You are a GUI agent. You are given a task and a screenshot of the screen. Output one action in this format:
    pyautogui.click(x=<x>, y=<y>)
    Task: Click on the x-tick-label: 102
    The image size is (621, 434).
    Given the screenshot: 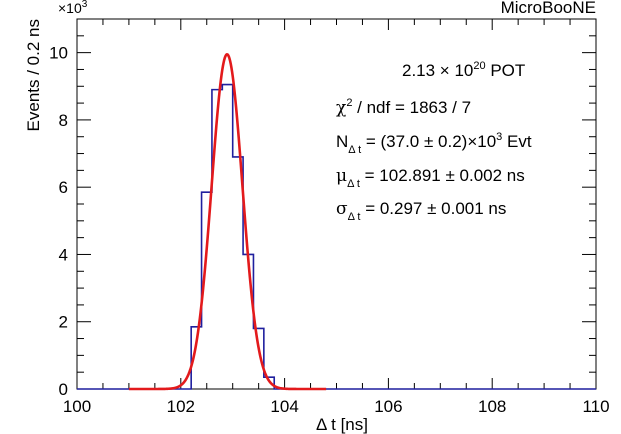 What is the action you would take?
    pyautogui.click(x=181, y=406)
    